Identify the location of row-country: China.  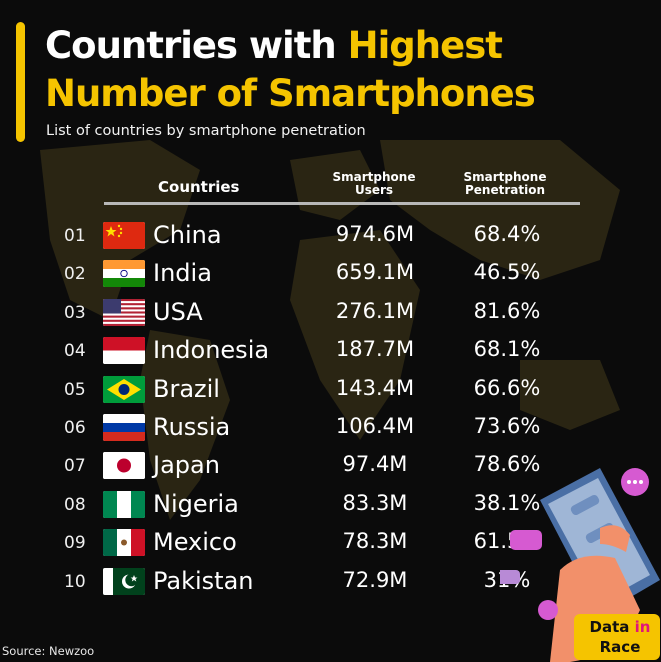
(187, 235).